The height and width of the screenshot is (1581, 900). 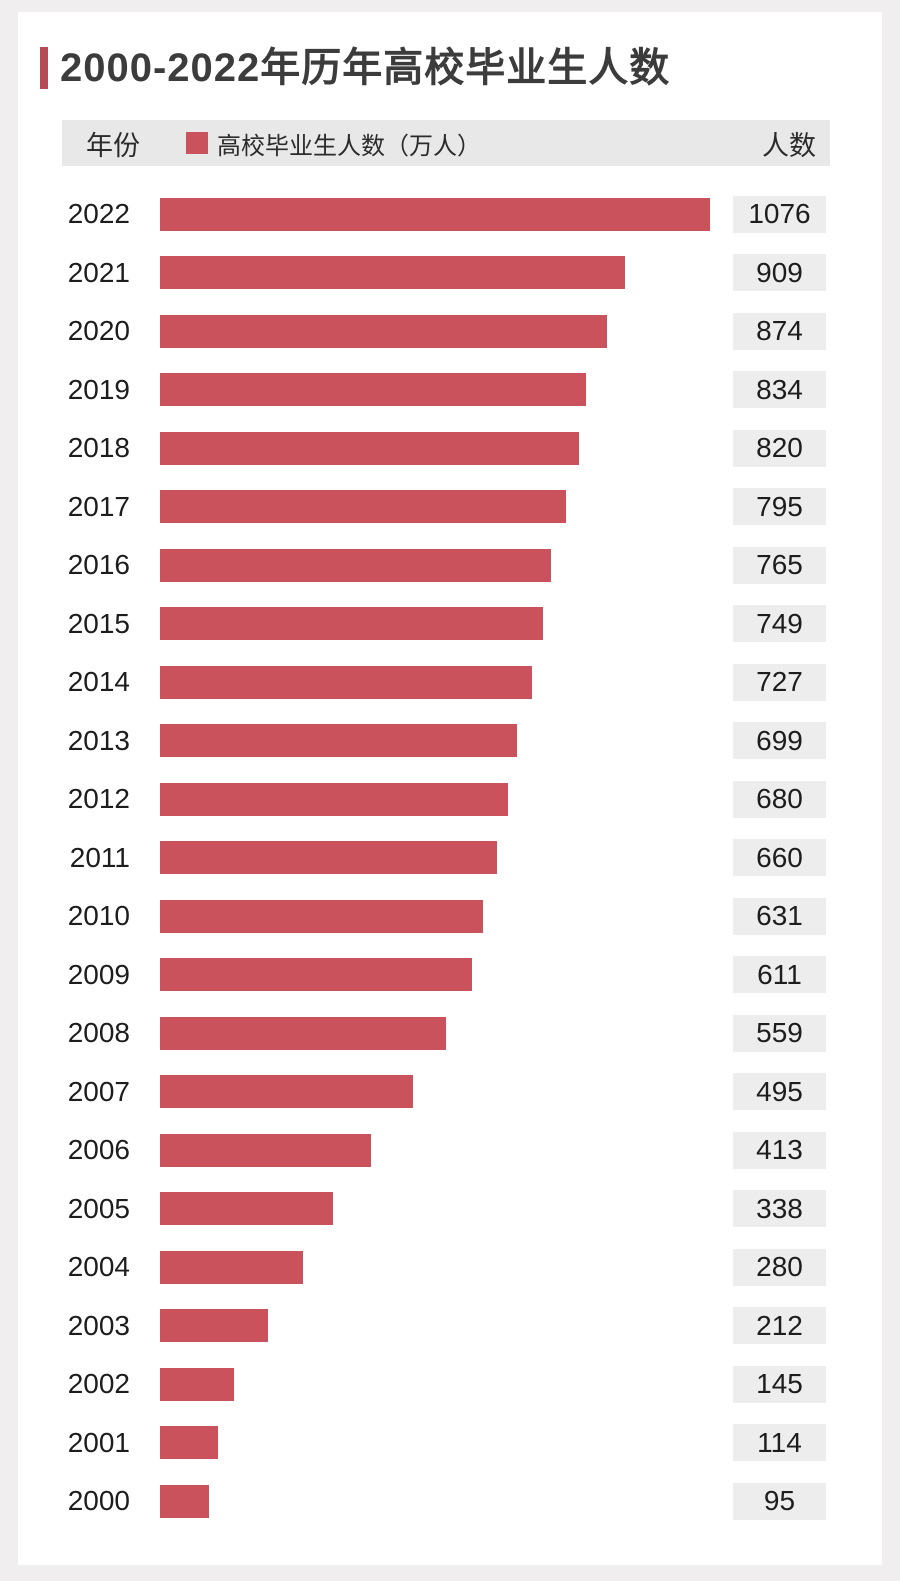 What do you see at coordinates (98, 1208) in the screenshot?
I see `year-label: 2005` at bounding box center [98, 1208].